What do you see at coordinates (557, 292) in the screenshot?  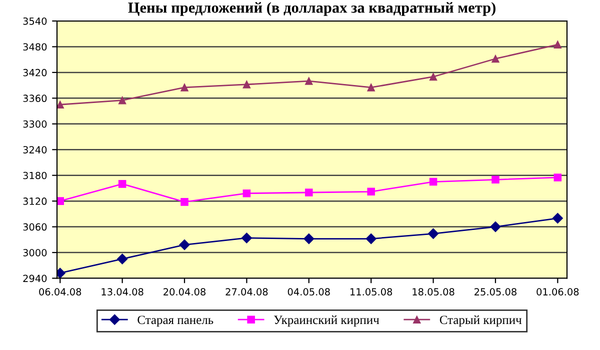 I see `x-tick-label: 01.06.08` at bounding box center [557, 292].